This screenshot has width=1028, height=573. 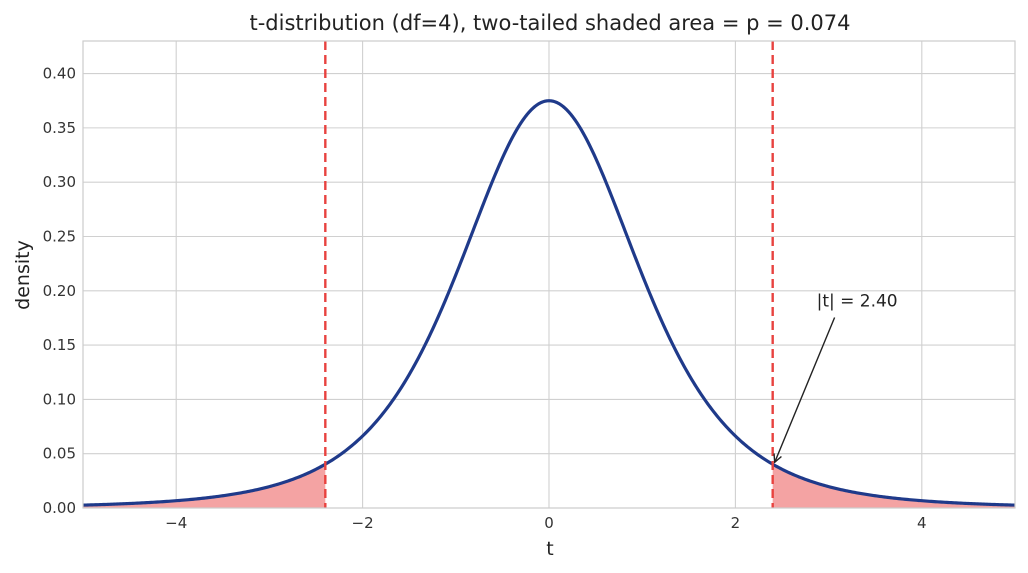 I want to click on y-tick-label: 0.05, so click(x=59, y=454).